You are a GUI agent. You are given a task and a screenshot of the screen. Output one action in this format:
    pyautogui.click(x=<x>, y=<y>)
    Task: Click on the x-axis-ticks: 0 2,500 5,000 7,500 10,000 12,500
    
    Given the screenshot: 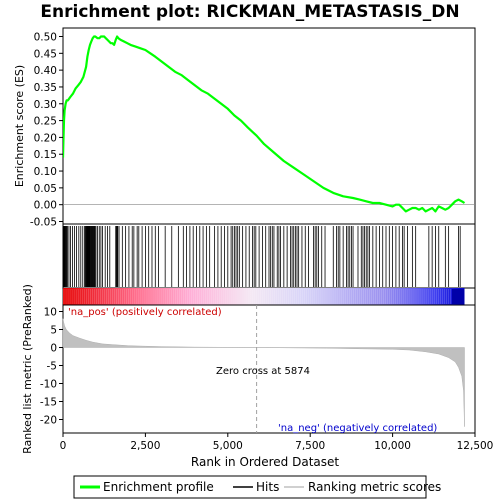 What is the action you would take?
    pyautogui.click(x=277, y=442)
    